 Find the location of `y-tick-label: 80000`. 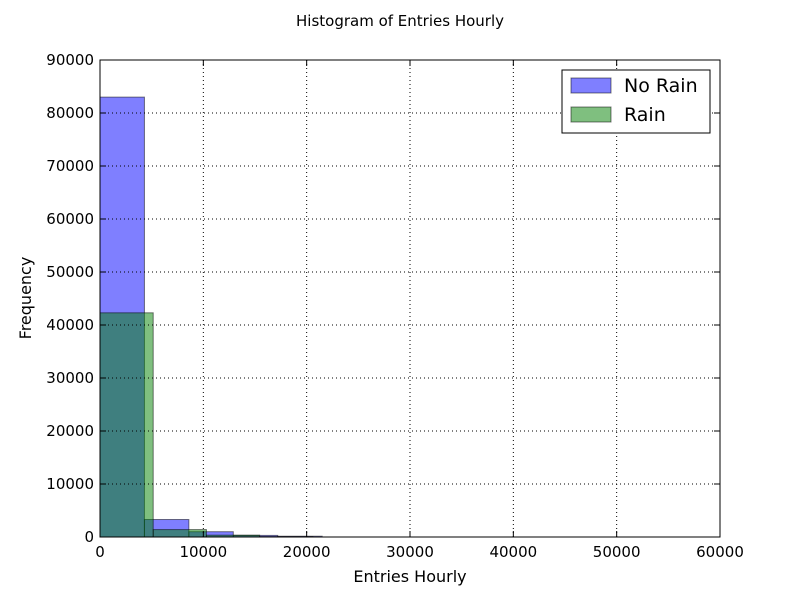

y-tick-label: 80000 is located at coordinates (70, 113).